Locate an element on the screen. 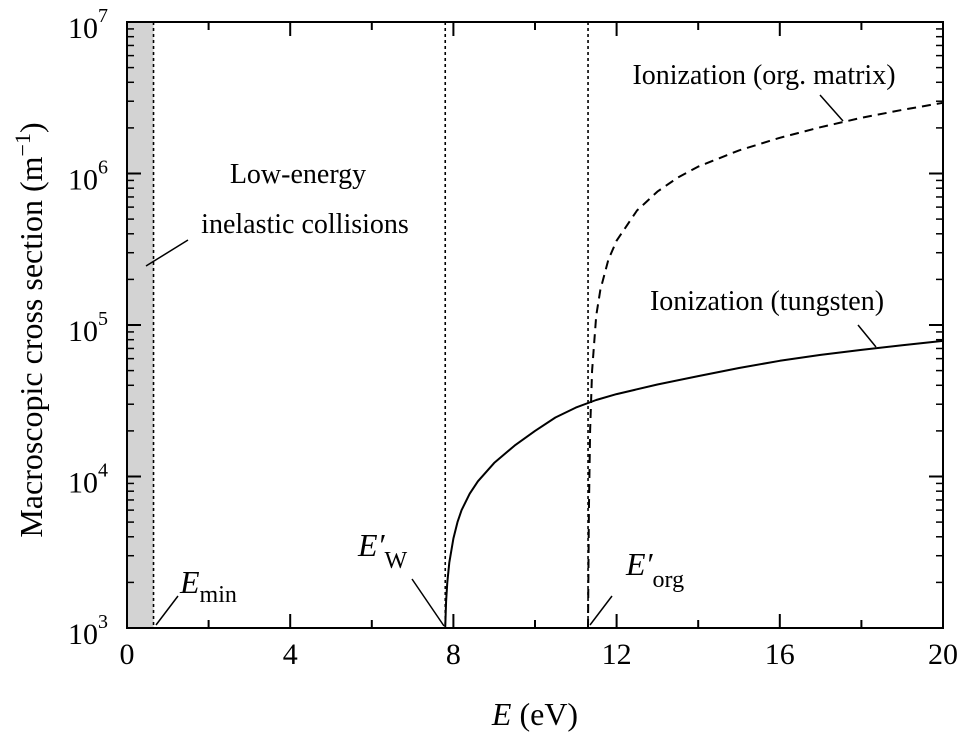 Image resolution: width=964 pixels, height=736 pixels. x-tick-label: 0 is located at coordinates (127, 654).